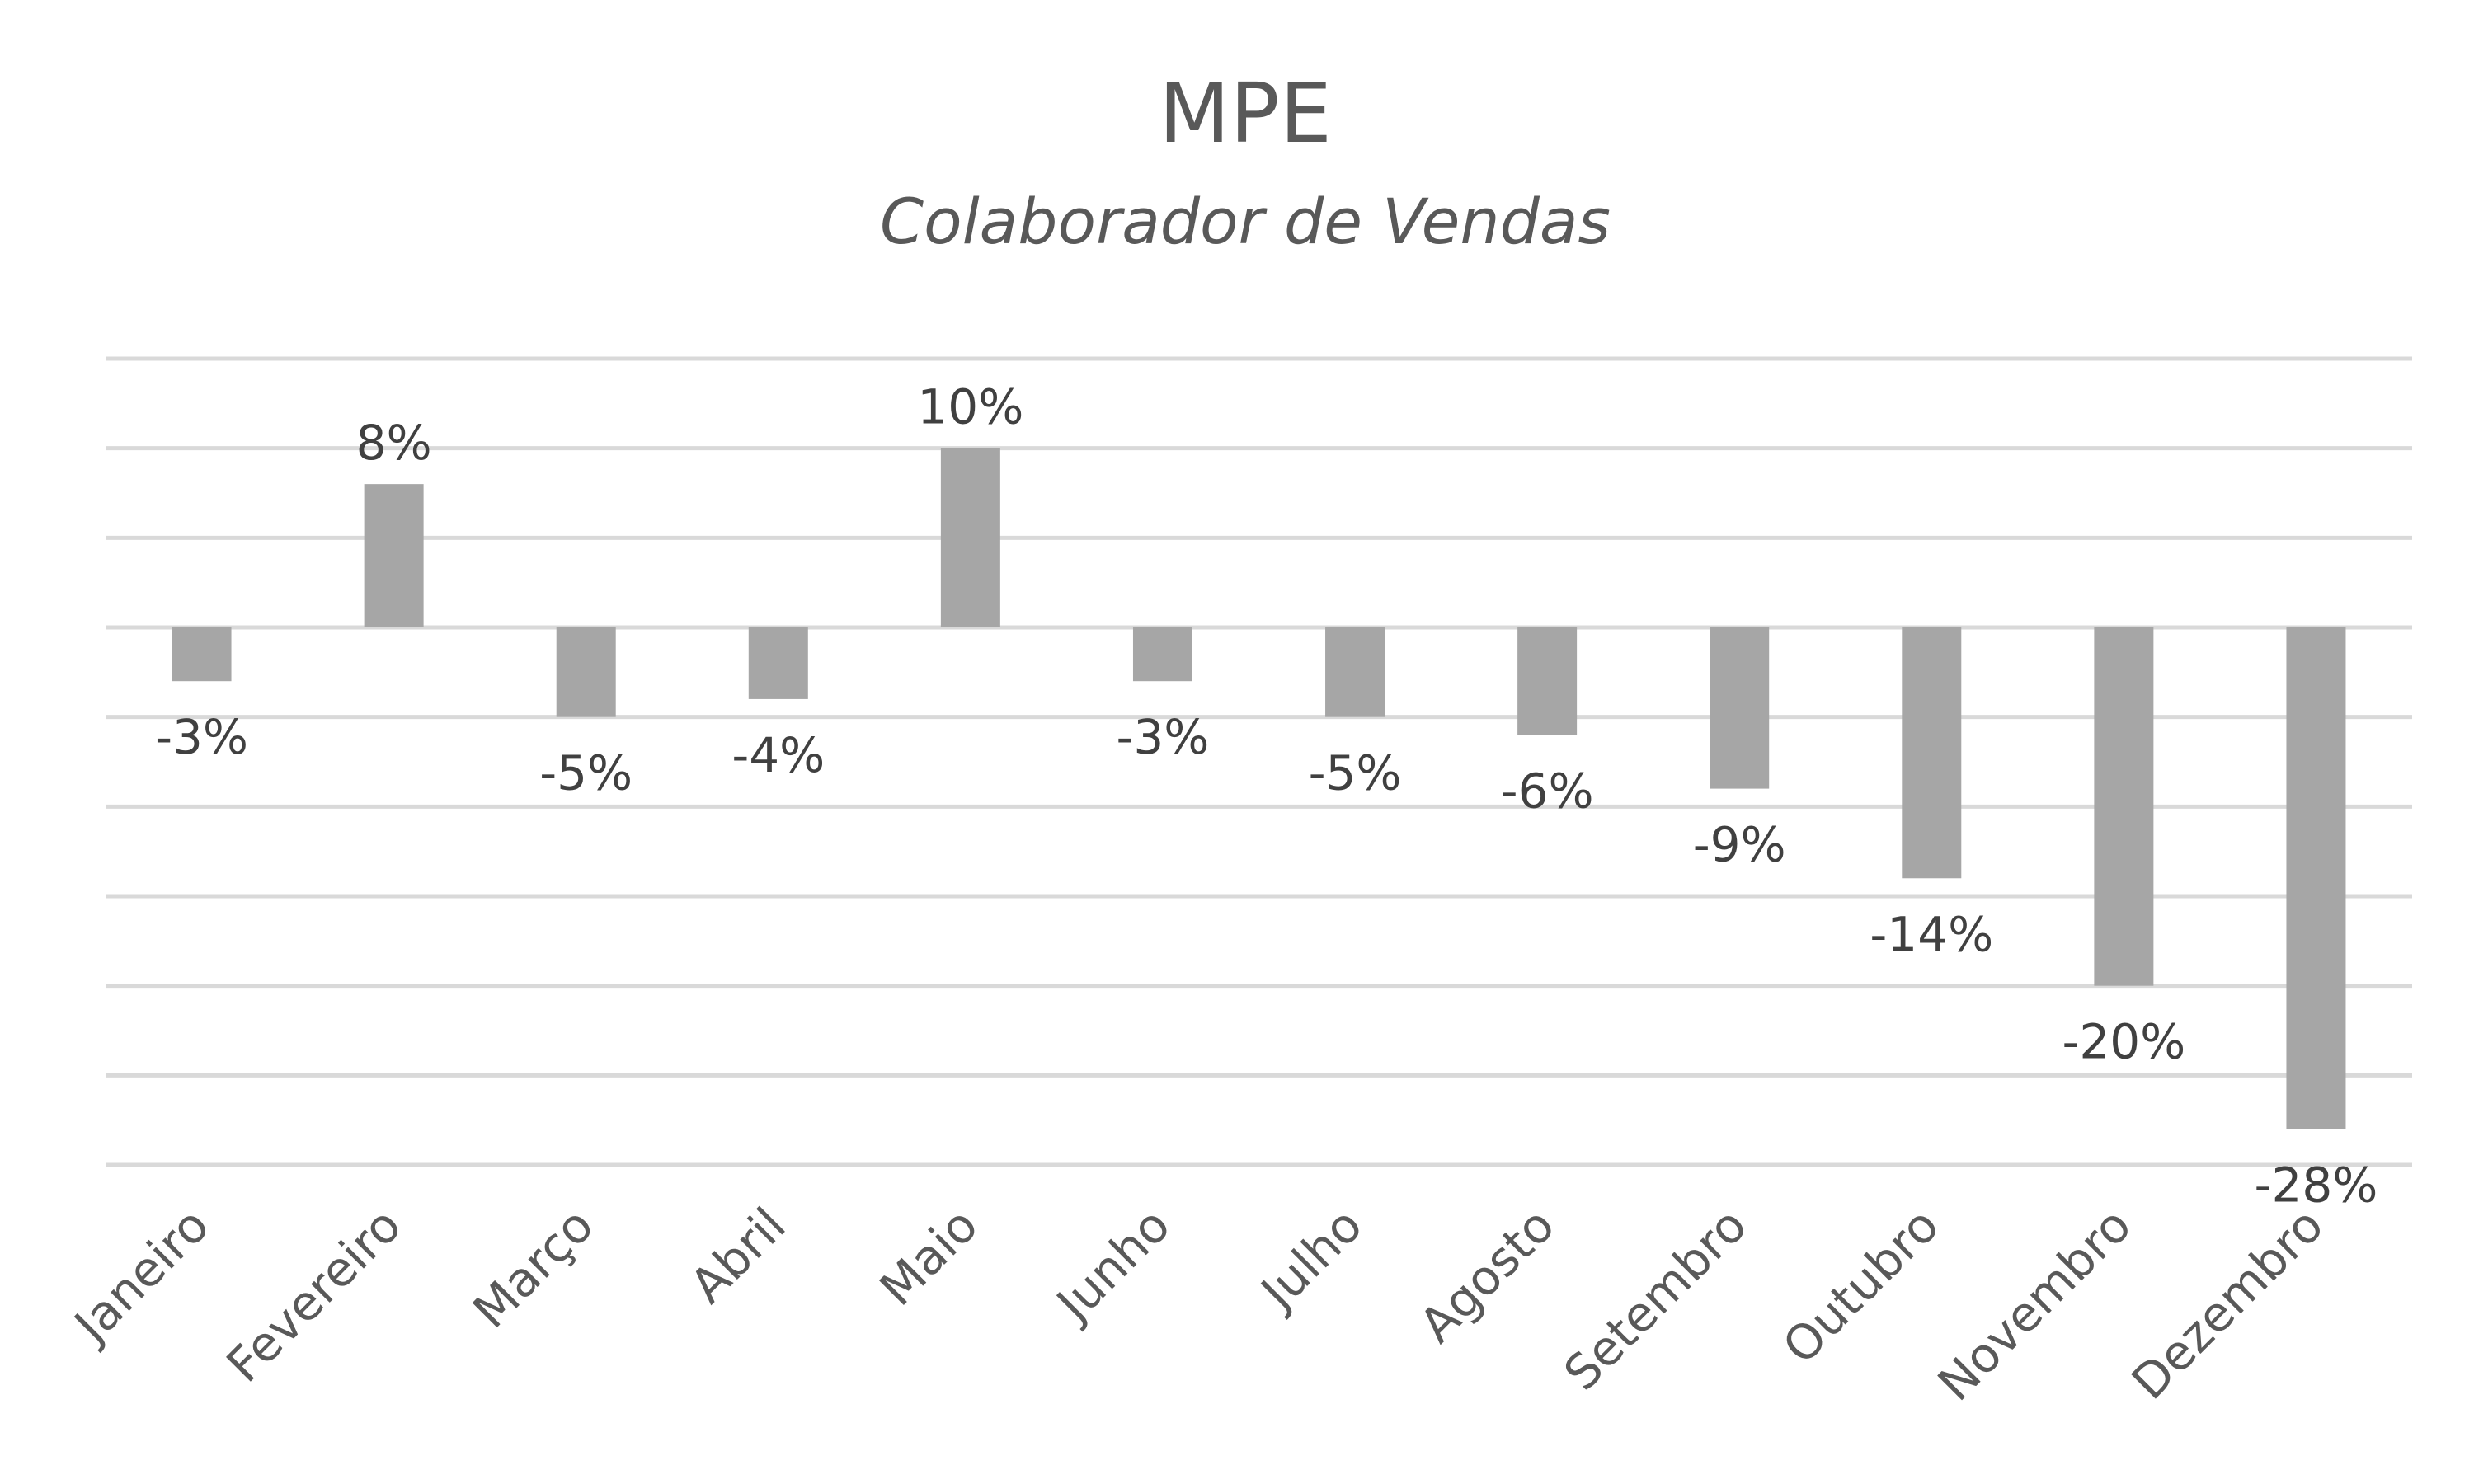 Image resolution: width=2474 pixels, height=1484 pixels. Describe the element at coordinates (1931, 934) in the screenshot. I see `data-label: -14%` at that location.